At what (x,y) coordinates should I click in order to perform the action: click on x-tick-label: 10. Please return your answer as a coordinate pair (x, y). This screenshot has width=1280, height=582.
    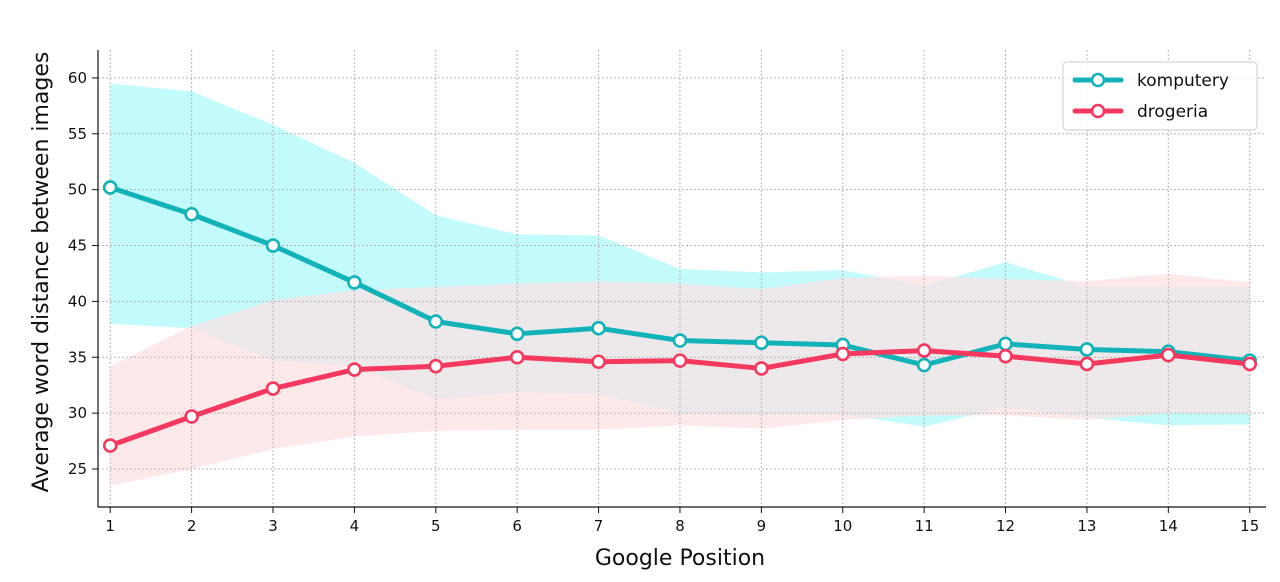
    Looking at the image, I should click on (842, 526).